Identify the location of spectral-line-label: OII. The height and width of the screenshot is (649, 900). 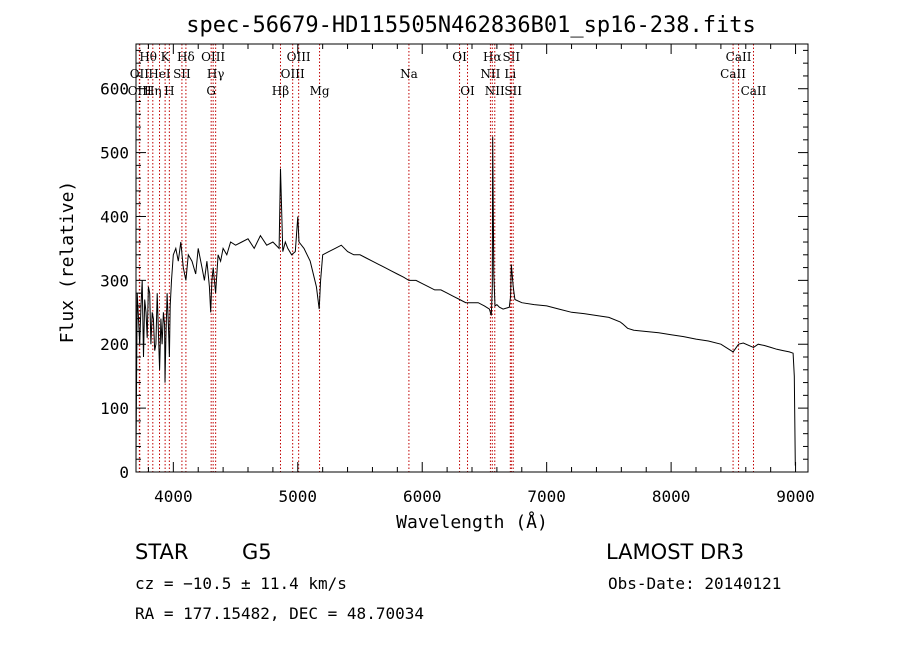
(140, 74).